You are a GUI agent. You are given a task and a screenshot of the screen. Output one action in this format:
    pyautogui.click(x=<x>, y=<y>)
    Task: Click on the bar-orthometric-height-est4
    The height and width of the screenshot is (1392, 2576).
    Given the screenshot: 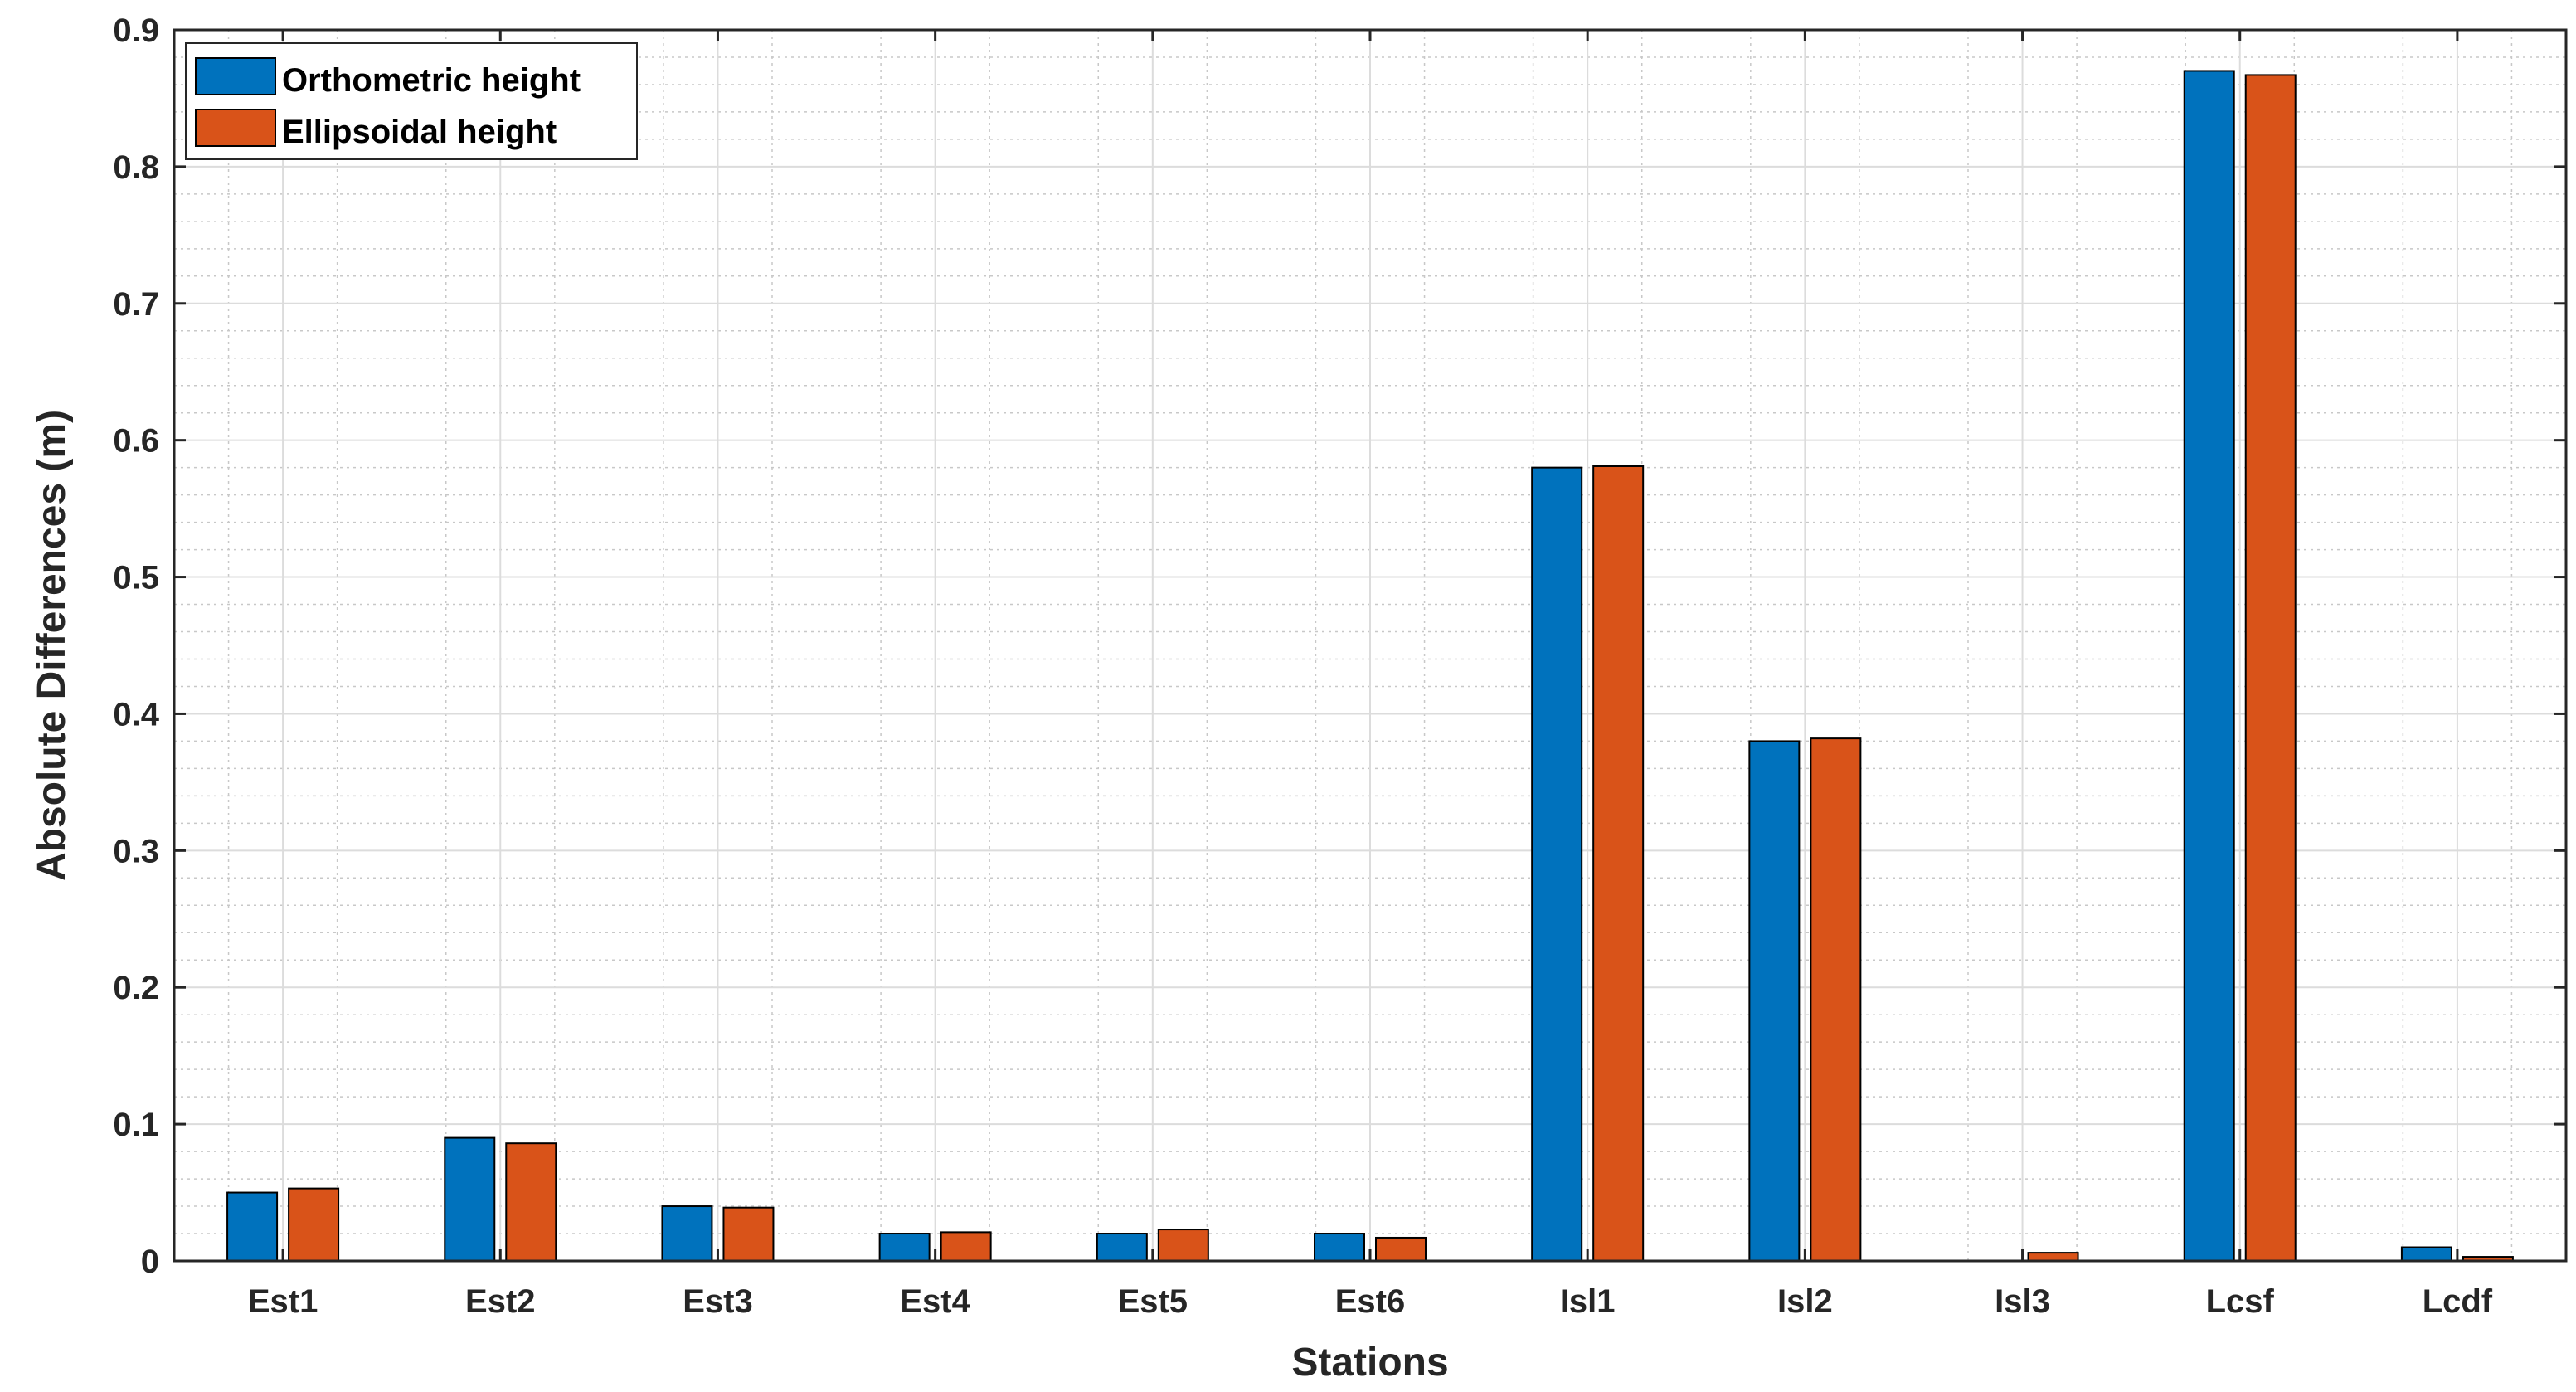 What is the action you would take?
    pyautogui.click(x=905, y=1248)
    